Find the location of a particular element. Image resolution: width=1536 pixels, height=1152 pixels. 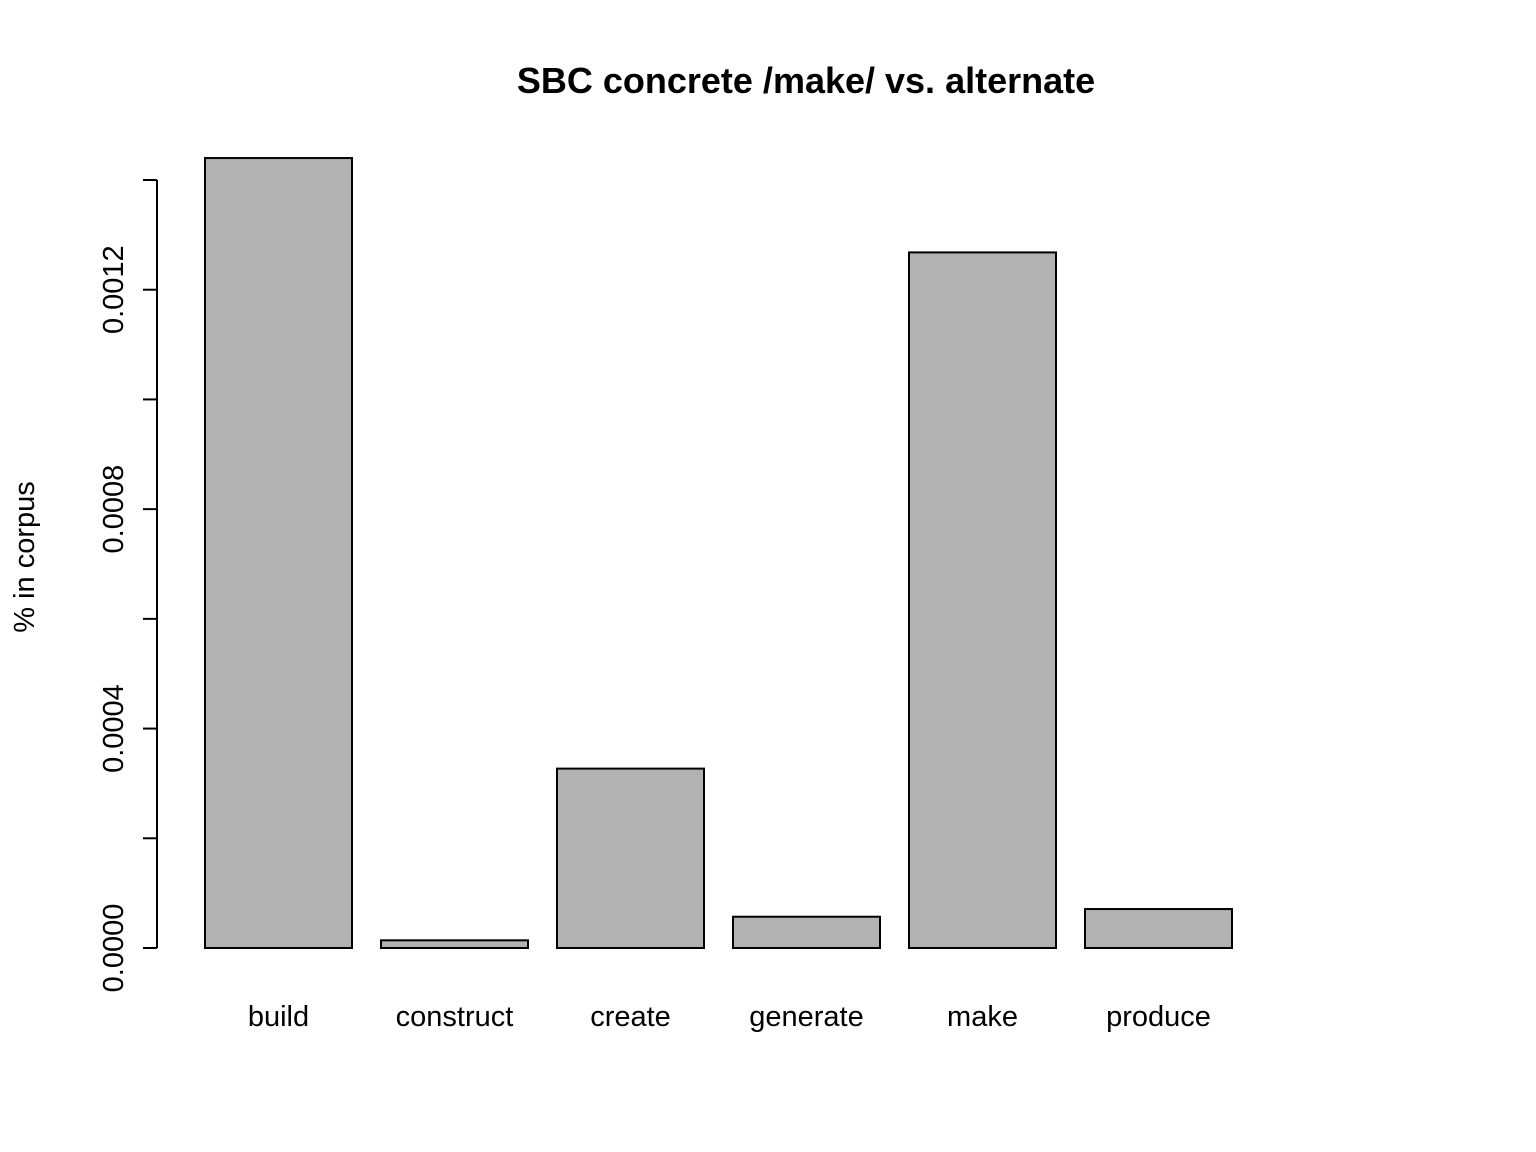

y-tick-label: 0.0004 is located at coordinates (114, 728).